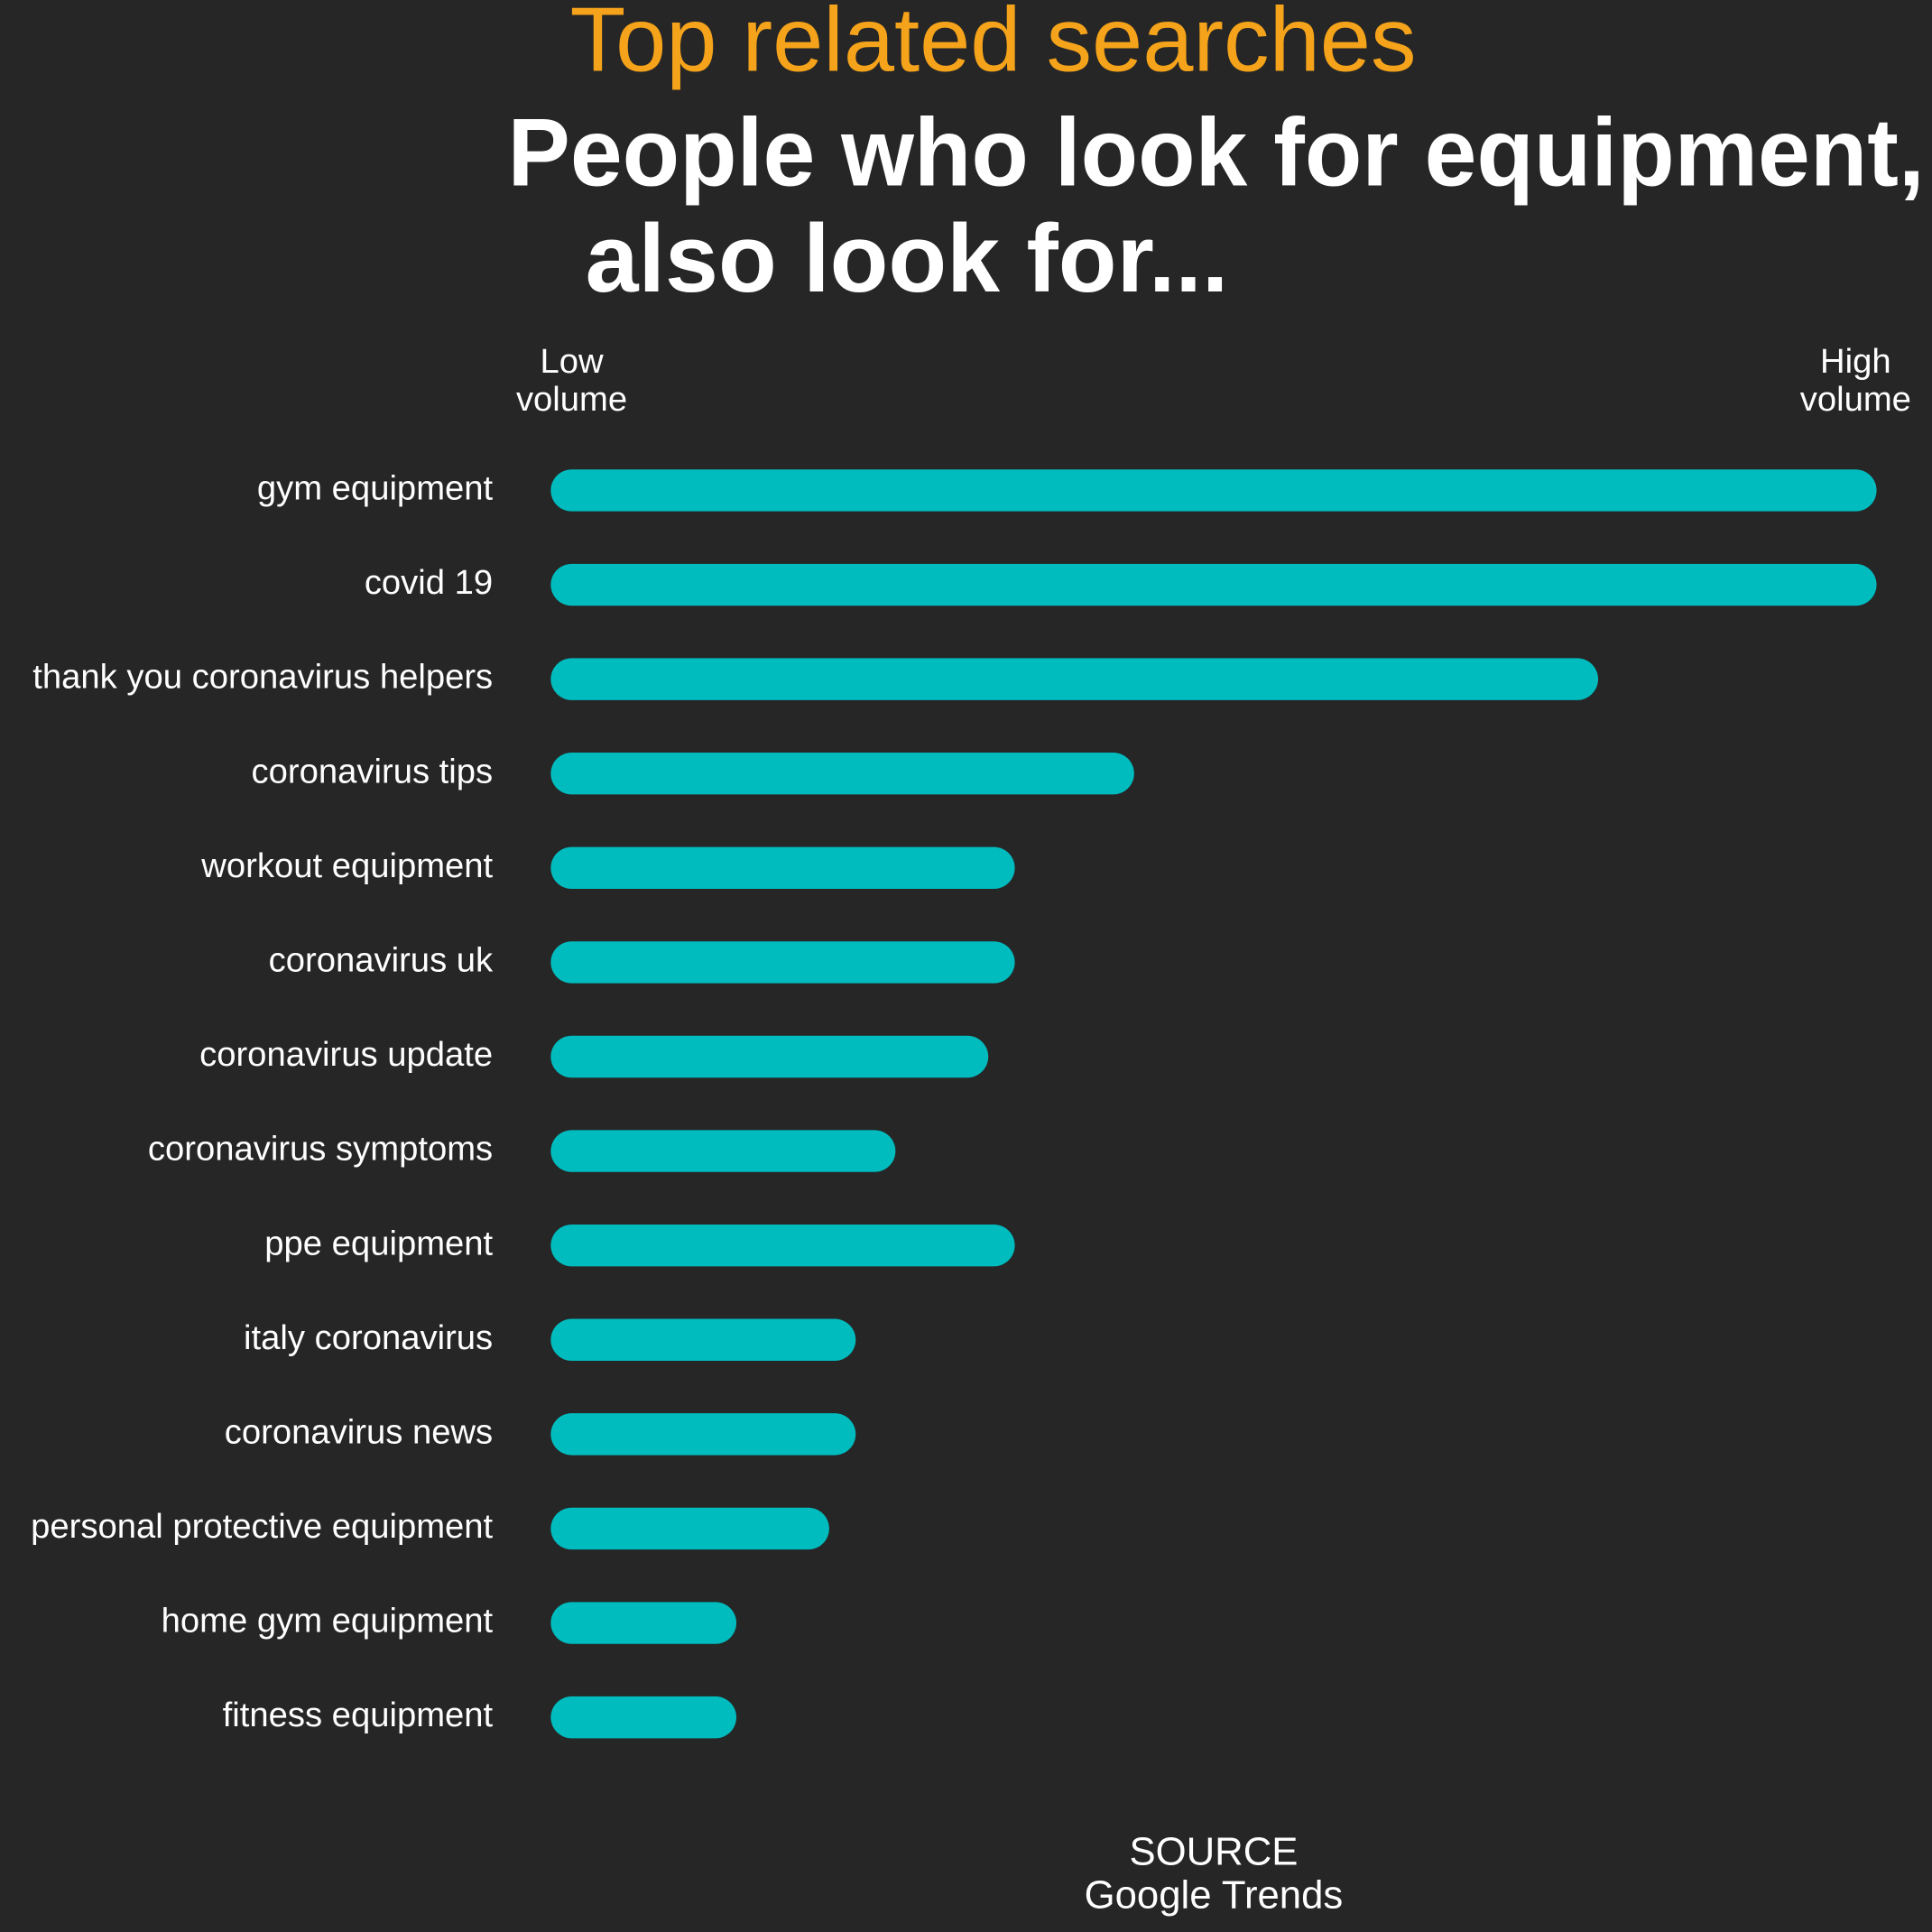  Describe the element at coordinates (993, 45) in the screenshot. I see `chart-title: Top related searches` at that location.